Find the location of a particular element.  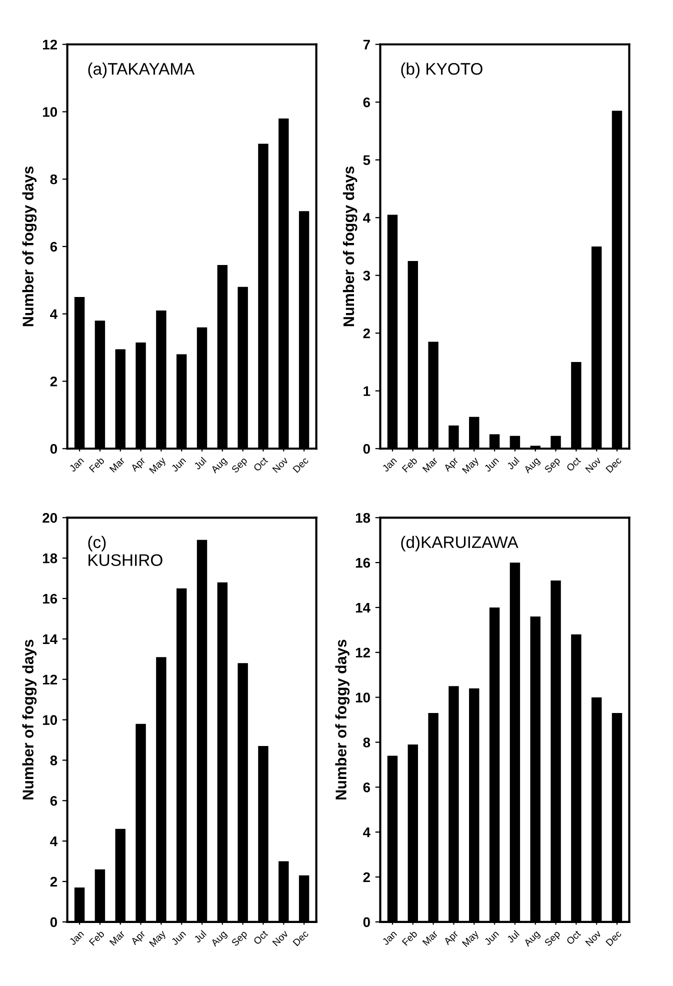

y-tick-label: 5 is located at coordinates (366, 160).